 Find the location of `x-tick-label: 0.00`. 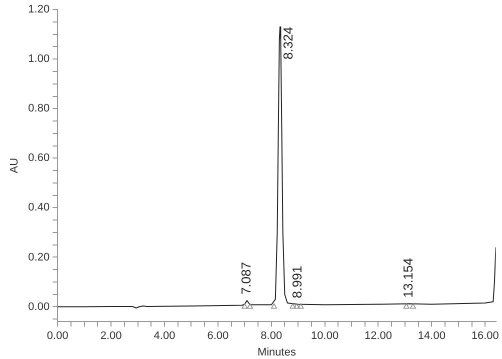

x-tick-label: 0.00 is located at coordinates (57, 336).